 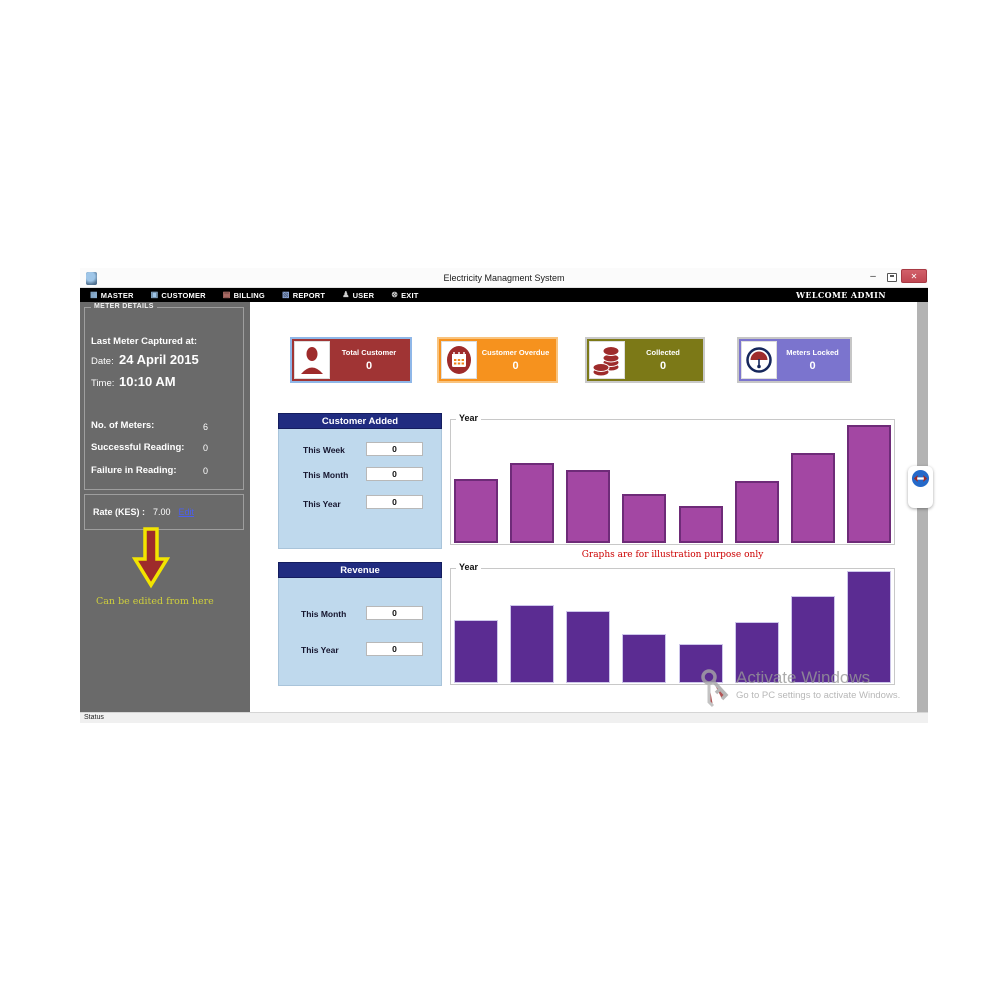 I want to click on rate-label: Rate (KES) :, so click(x=119, y=512).